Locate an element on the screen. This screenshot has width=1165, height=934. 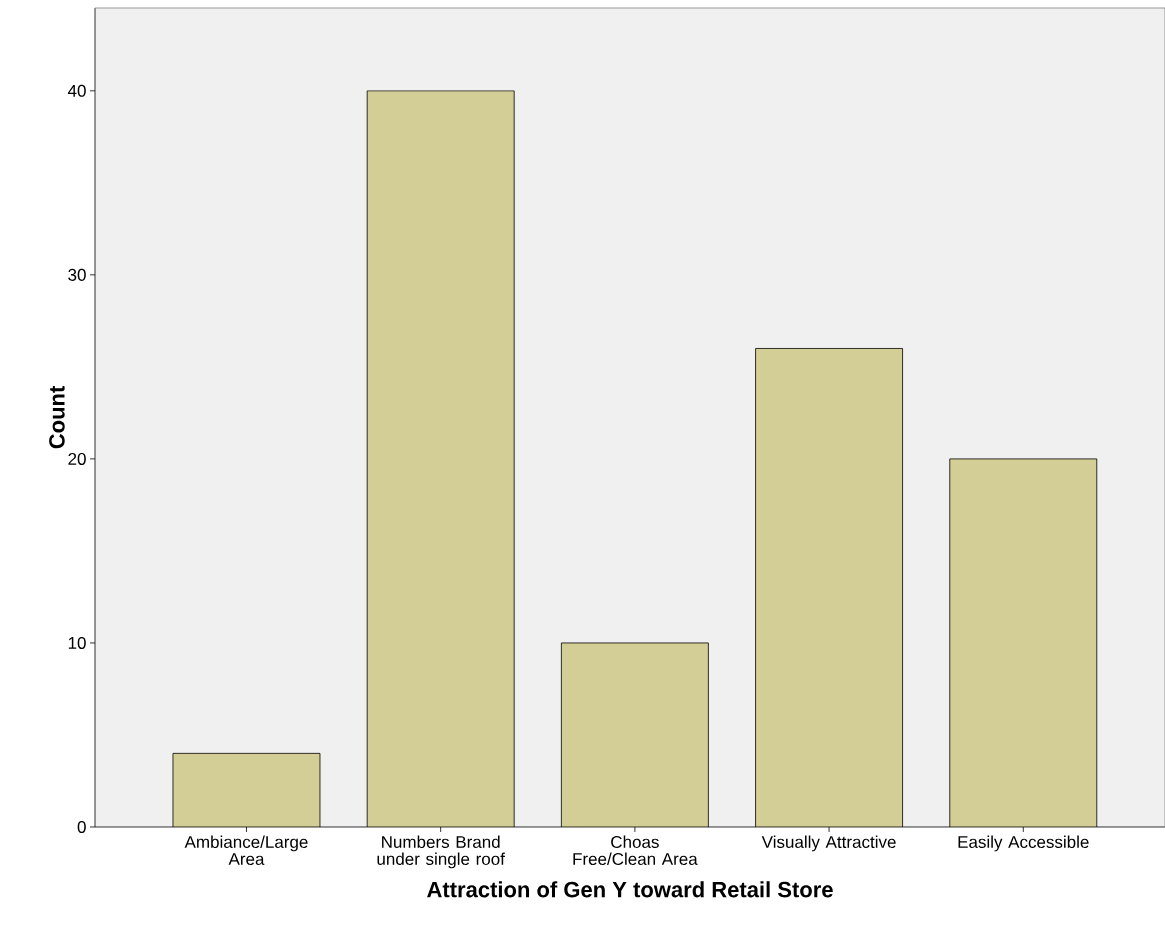
y-tick-label: 30 is located at coordinates (77, 274).